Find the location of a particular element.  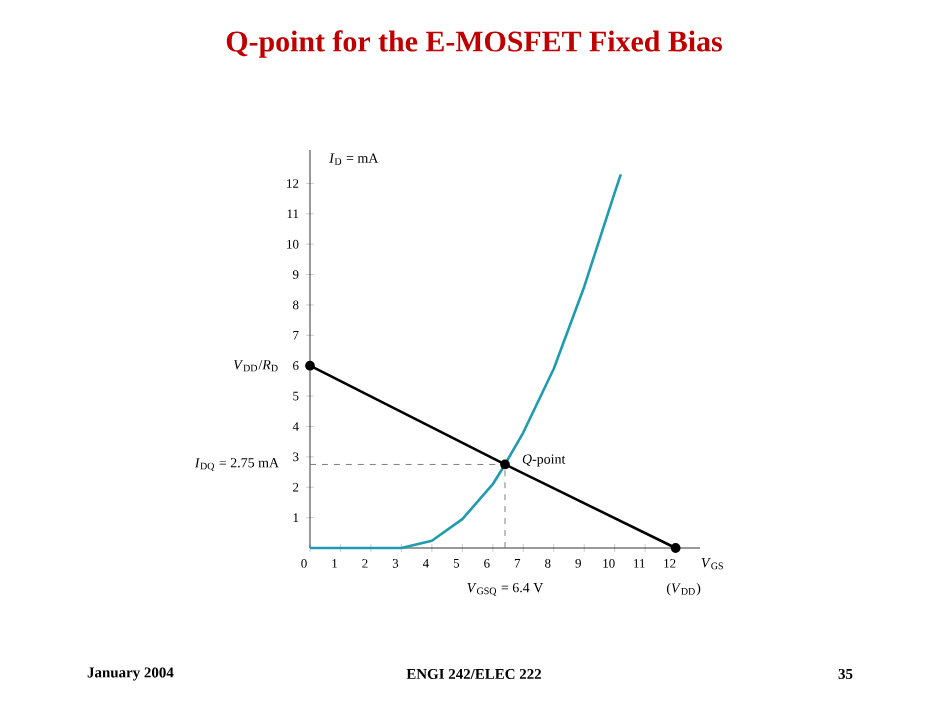

chart-title: Q-point for the E-MOSFET Fixed Bias is located at coordinates (474, 44).